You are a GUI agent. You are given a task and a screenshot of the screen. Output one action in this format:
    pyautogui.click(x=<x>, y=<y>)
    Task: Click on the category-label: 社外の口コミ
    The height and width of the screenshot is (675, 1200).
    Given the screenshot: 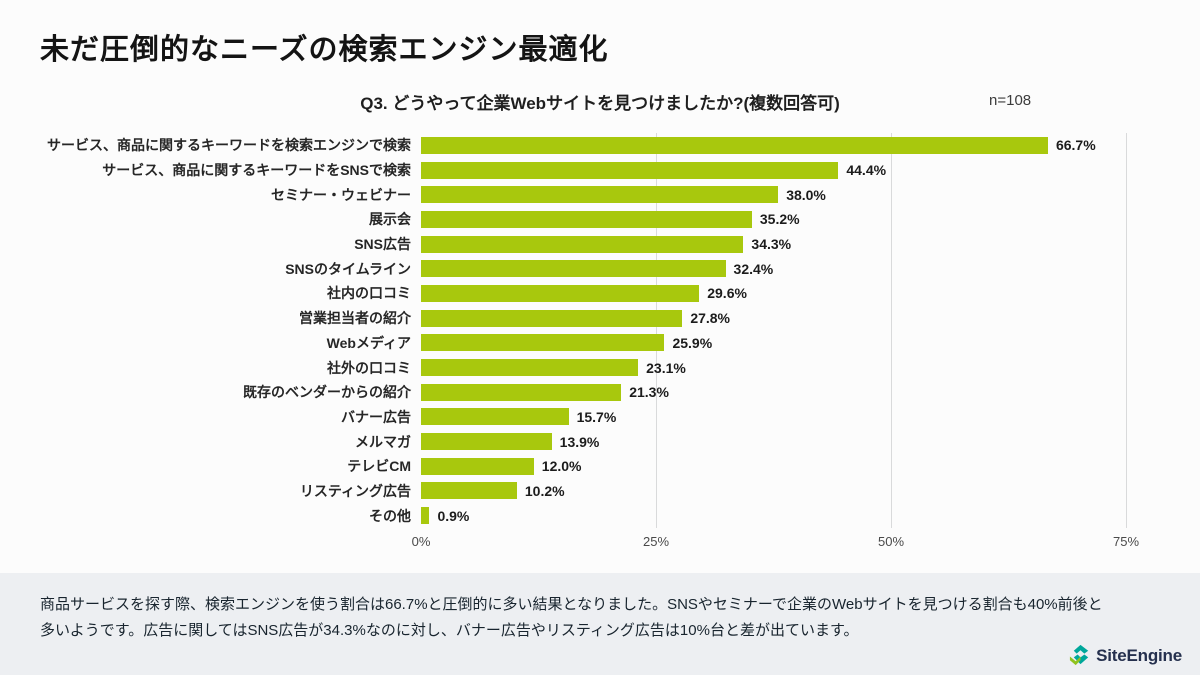 What is the action you would take?
    pyautogui.click(x=369, y=367)
    